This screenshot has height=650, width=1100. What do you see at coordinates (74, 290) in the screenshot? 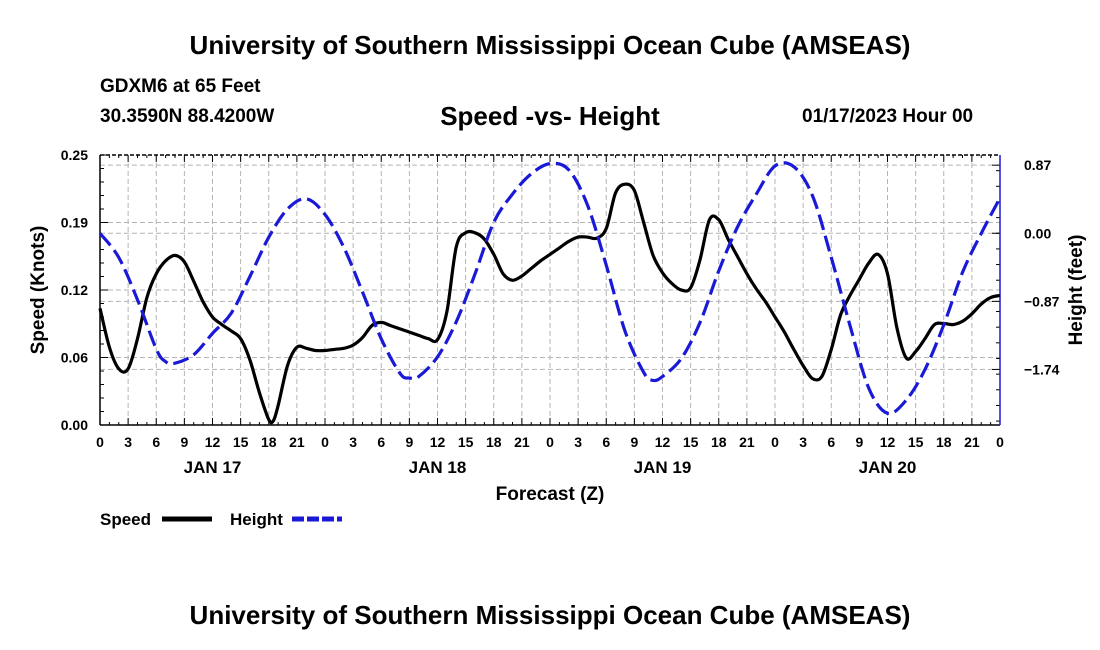
I see `y-left-tick-label: 0.12` at bounding box center [74, 290].